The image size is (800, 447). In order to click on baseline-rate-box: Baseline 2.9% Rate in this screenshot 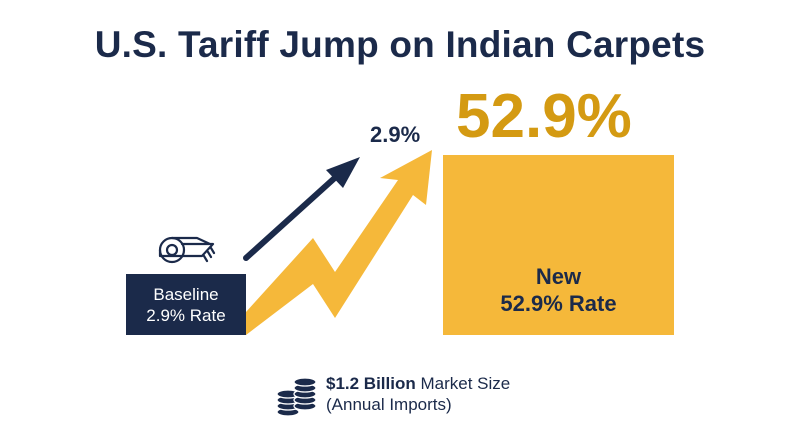, I will do `click(186, 304)`.